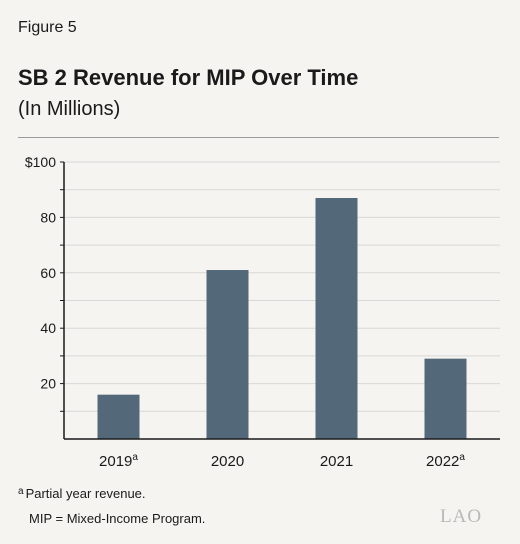 The height and width of the screenshot is (544, 520). I want to click on footnote-mip-definition: MIP = Mixed-Income Program., so click(117, 518).